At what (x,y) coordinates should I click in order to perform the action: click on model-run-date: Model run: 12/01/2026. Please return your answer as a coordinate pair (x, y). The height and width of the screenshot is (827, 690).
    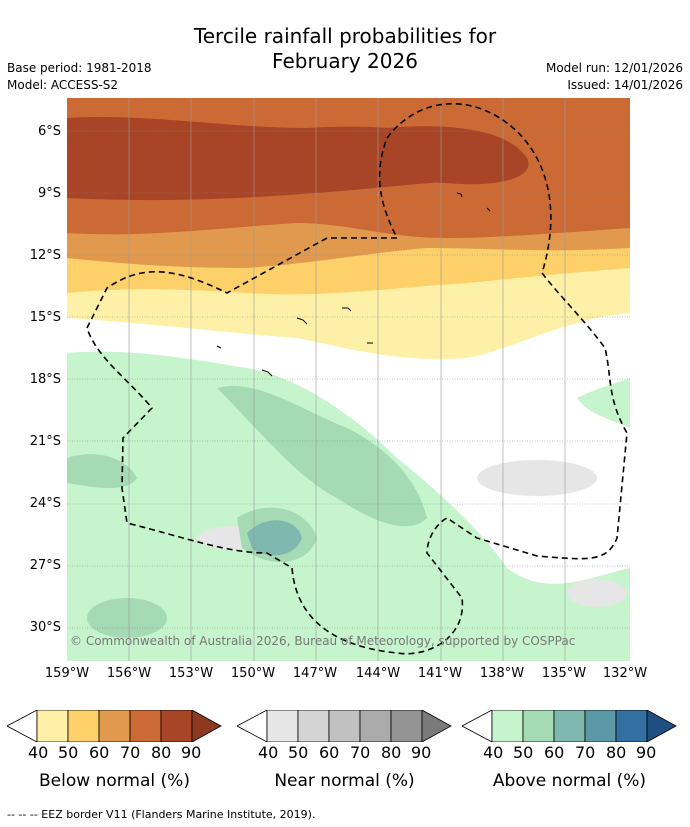
    Looking at the image, I should click on (614, 68).